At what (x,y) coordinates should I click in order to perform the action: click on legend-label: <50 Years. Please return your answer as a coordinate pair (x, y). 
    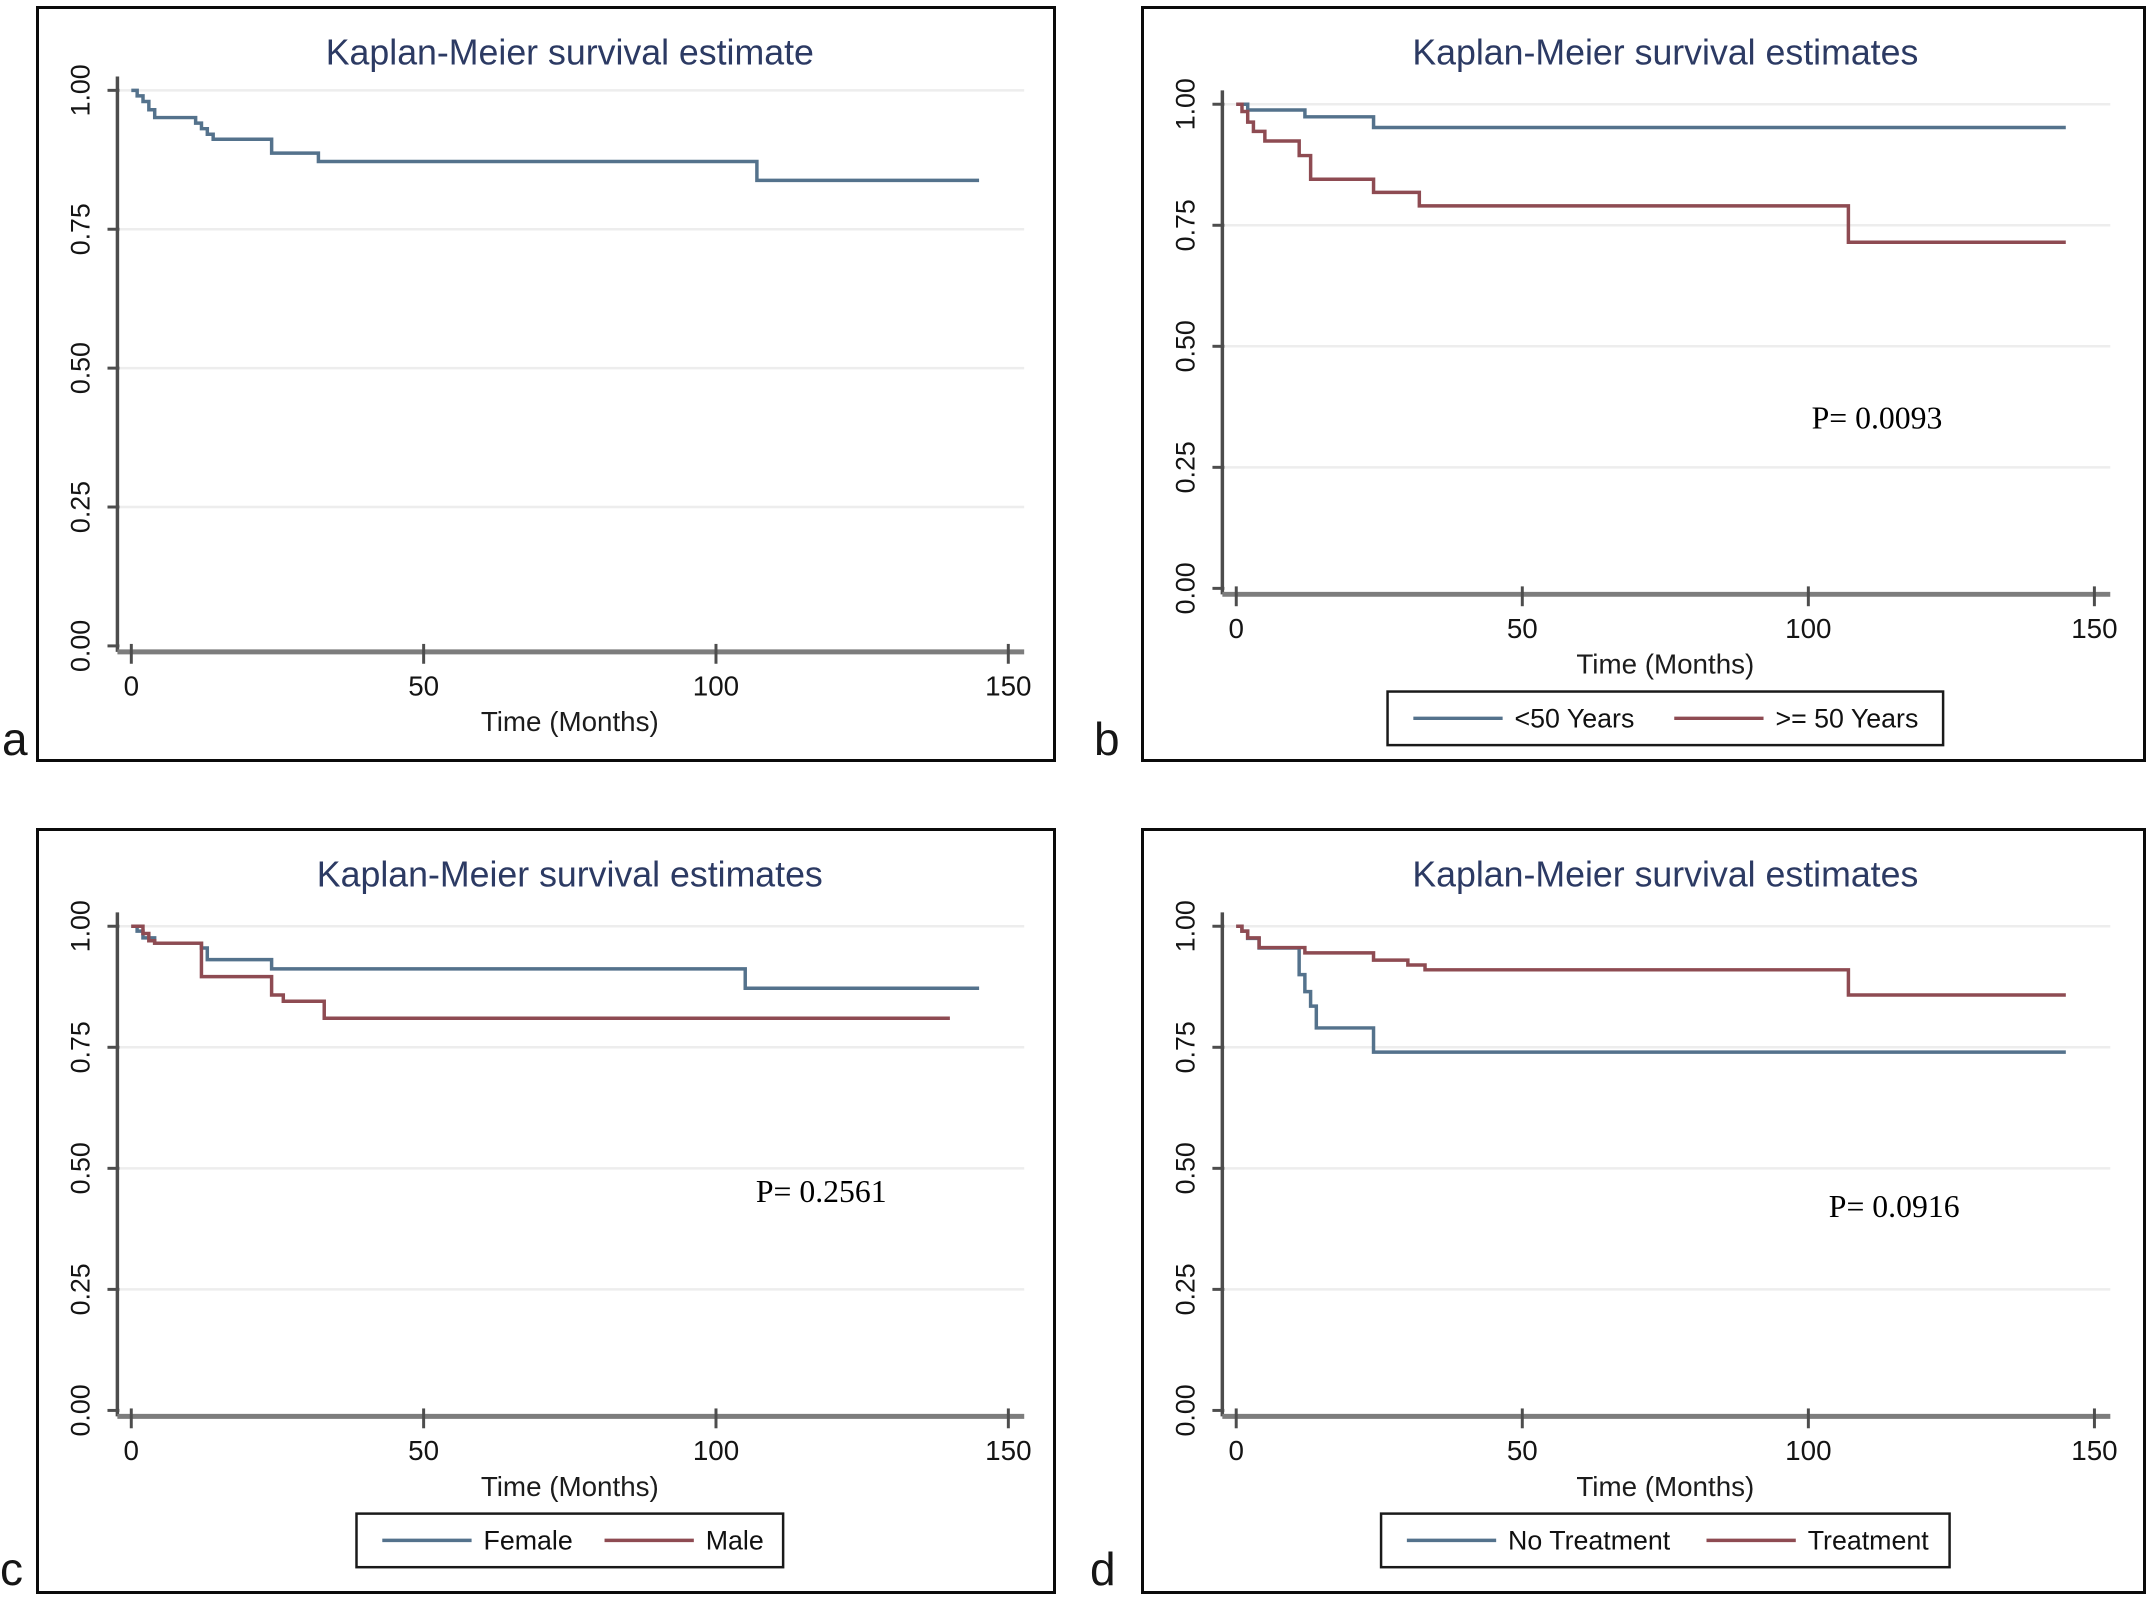
    Looking at the image, I should click on (1575, 718).